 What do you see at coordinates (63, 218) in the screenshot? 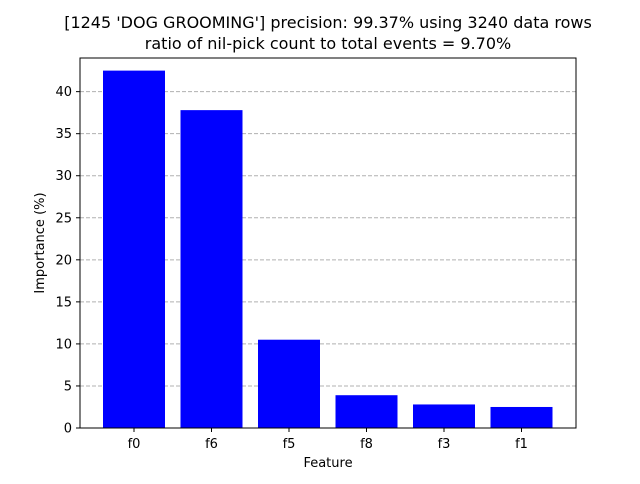
I see `y-tick-label: 25` at bounding box center [63, 218].